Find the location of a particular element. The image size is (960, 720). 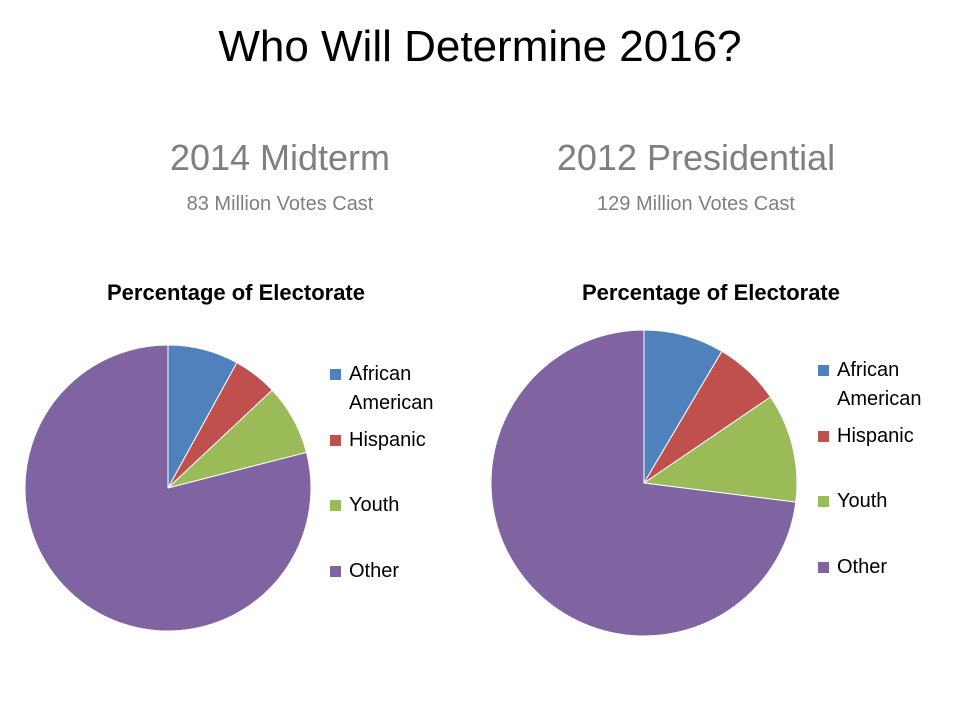

column-heading-2014: 2014 Midterm is located at coordinates (280, 157).